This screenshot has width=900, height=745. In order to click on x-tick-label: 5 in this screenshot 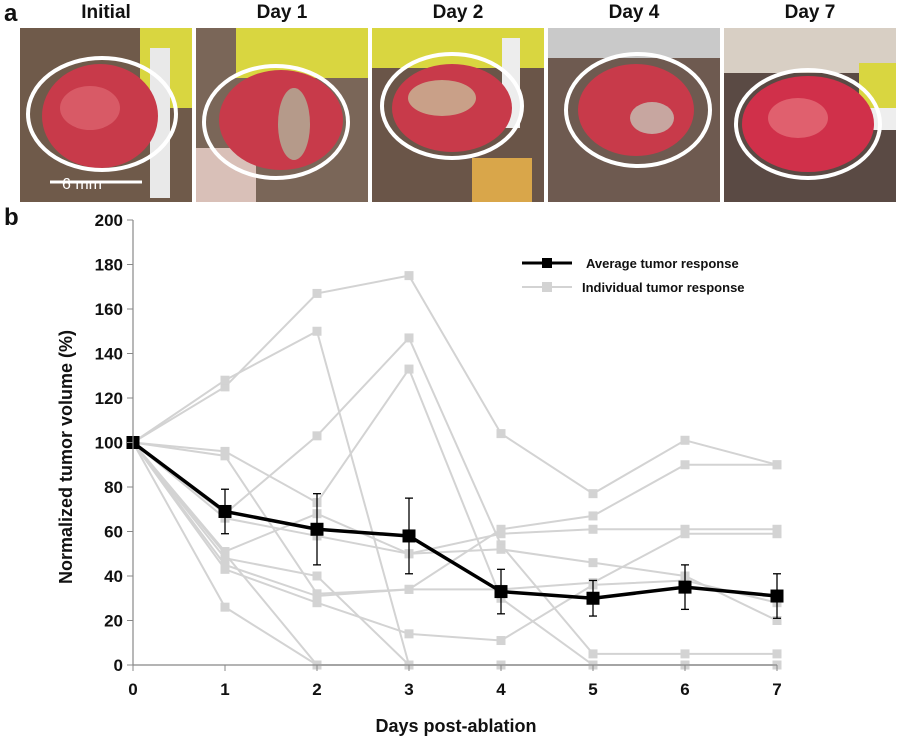, I will do `click(592, 689)`.